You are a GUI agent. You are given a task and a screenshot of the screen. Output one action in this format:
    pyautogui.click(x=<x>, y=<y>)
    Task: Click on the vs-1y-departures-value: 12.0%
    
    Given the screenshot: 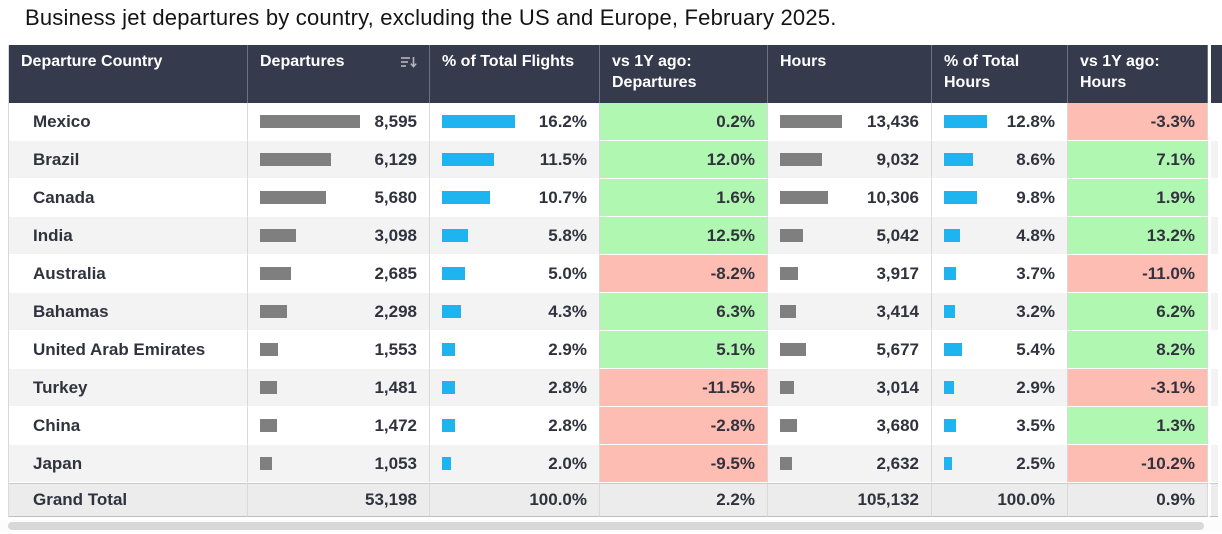 What is the action you would take?
    pyautogui.click(x=730, y=159)
    